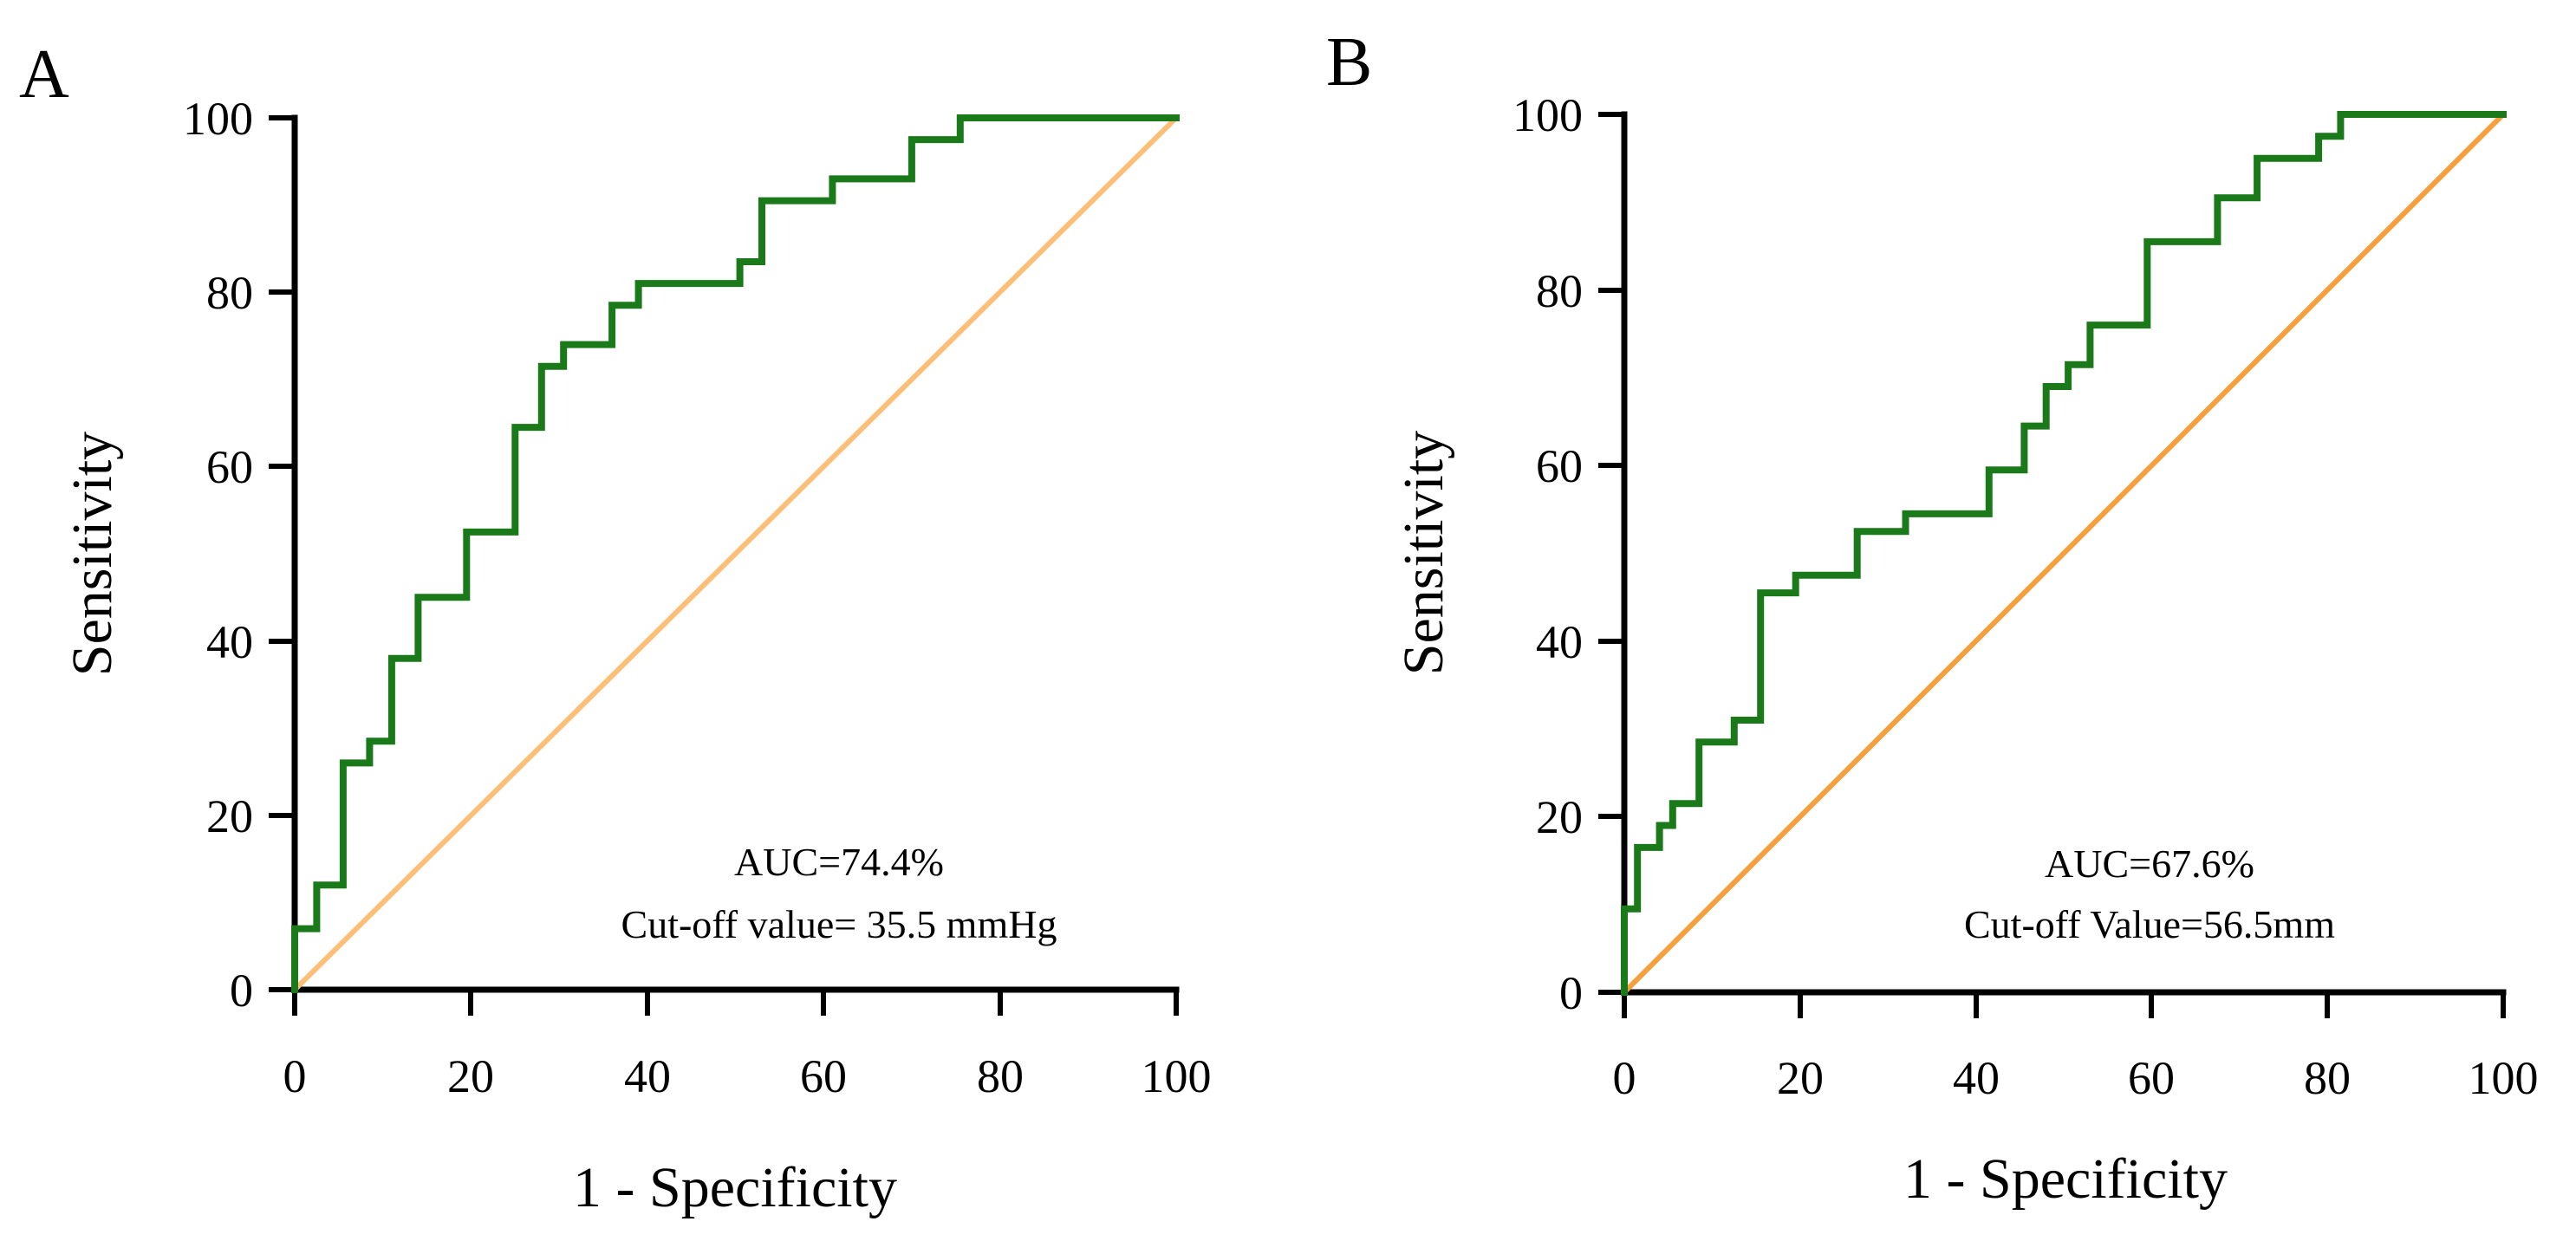 Image resolution: width=2576 pixels, height=1241 pixels. Describe the element at coordinates (179, 555) in the screenshot. I see `panel-a-y-axis: 100 80 60 40 20 0 Sensitivity` at that location.